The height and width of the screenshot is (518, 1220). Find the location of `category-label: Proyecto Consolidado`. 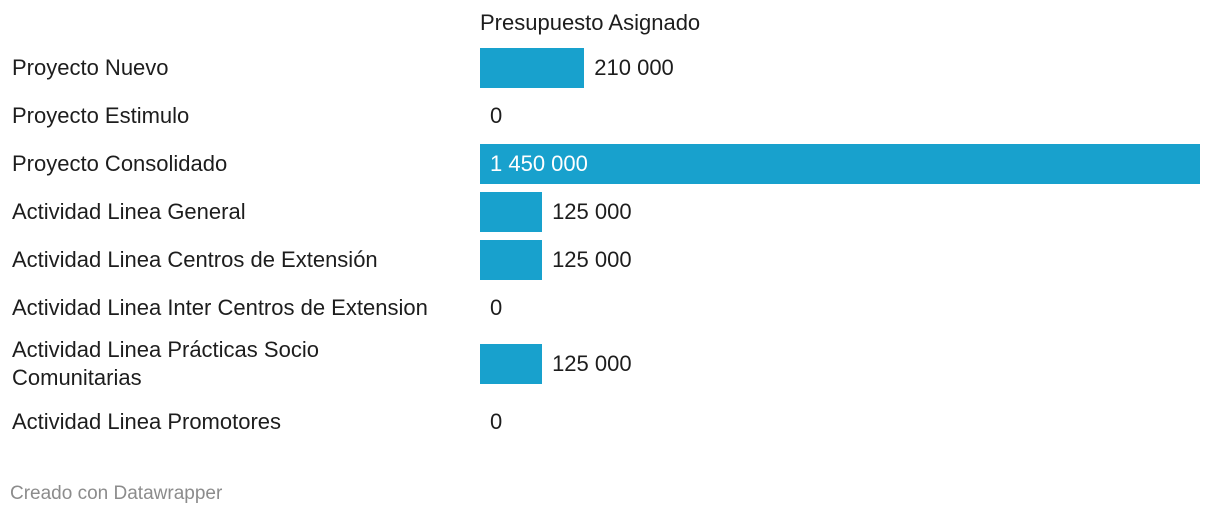

category-label: Proyecto Consolidado is located at coordinates (120, 163).